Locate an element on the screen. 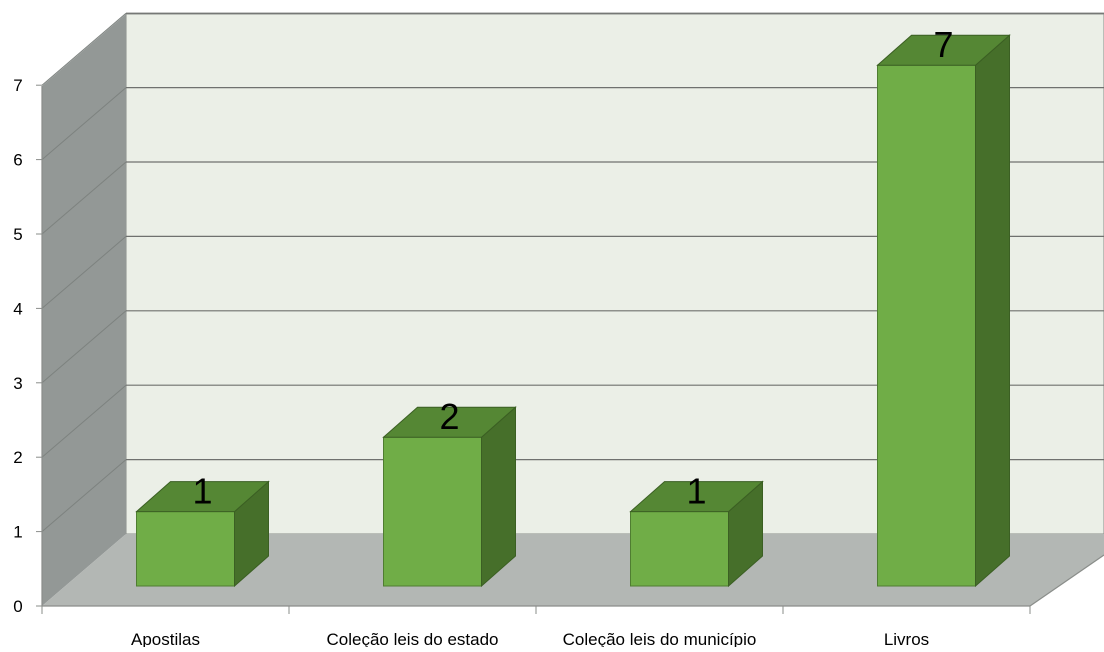 The image size is (1104, 652). y-tick-label: 0 is located at coordinates (17, 606).